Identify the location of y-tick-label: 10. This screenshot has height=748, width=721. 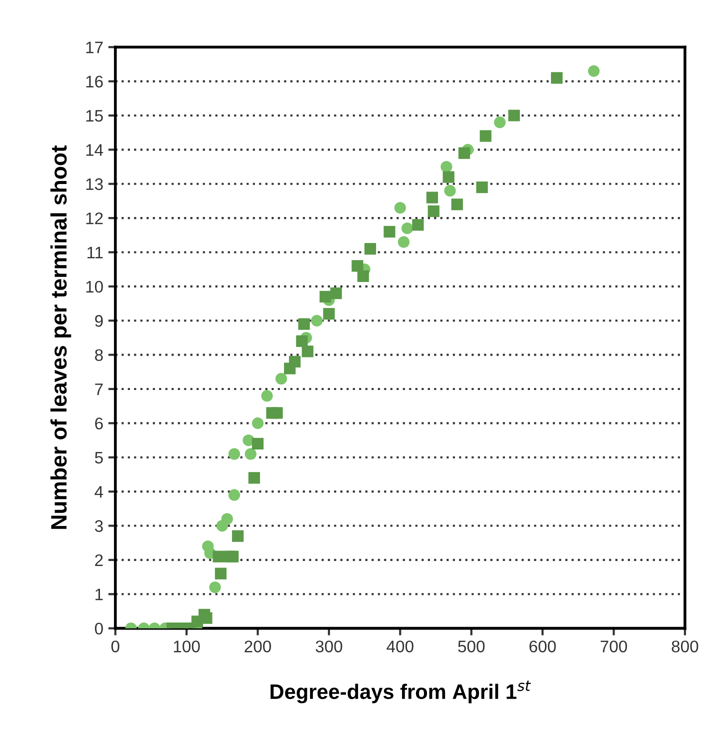
(94, 286).